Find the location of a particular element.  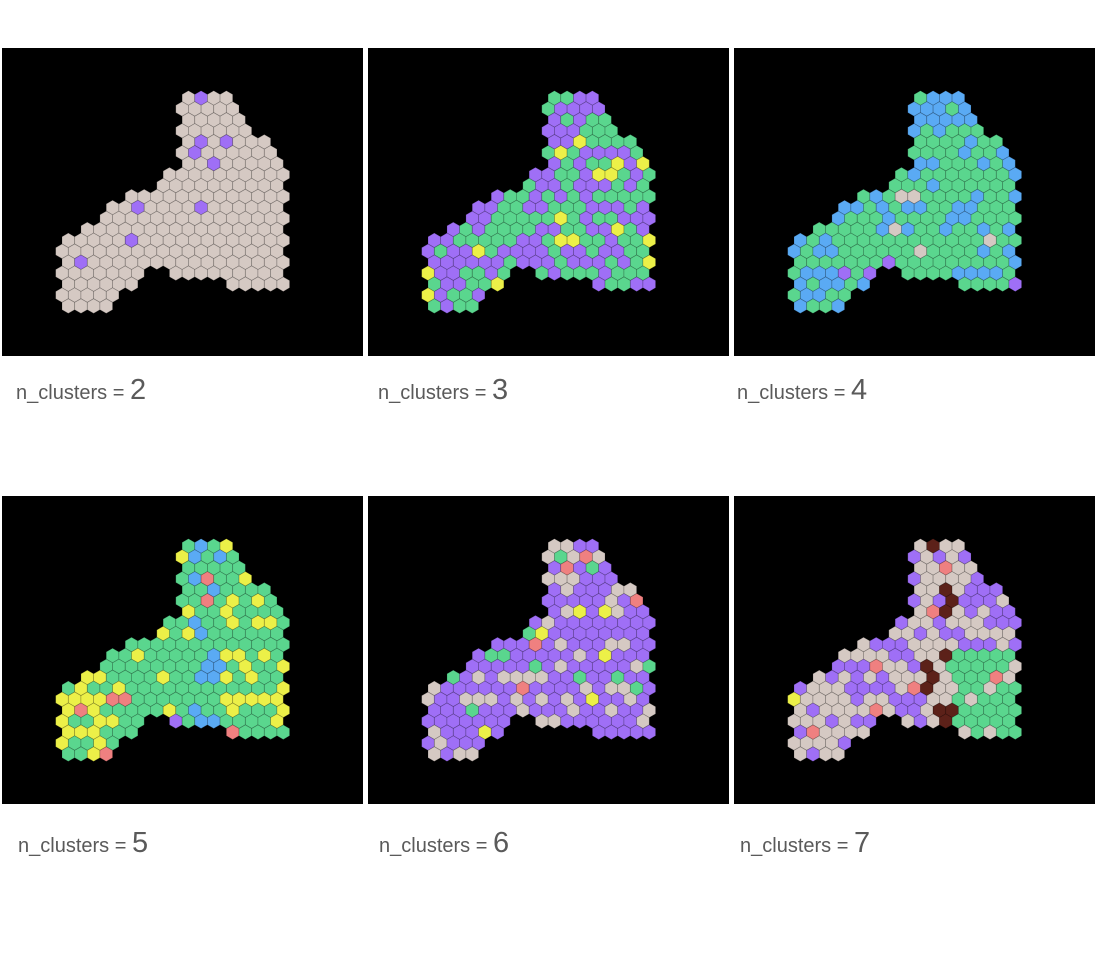

caption-value: 7 is located at coordinates (862, 843).